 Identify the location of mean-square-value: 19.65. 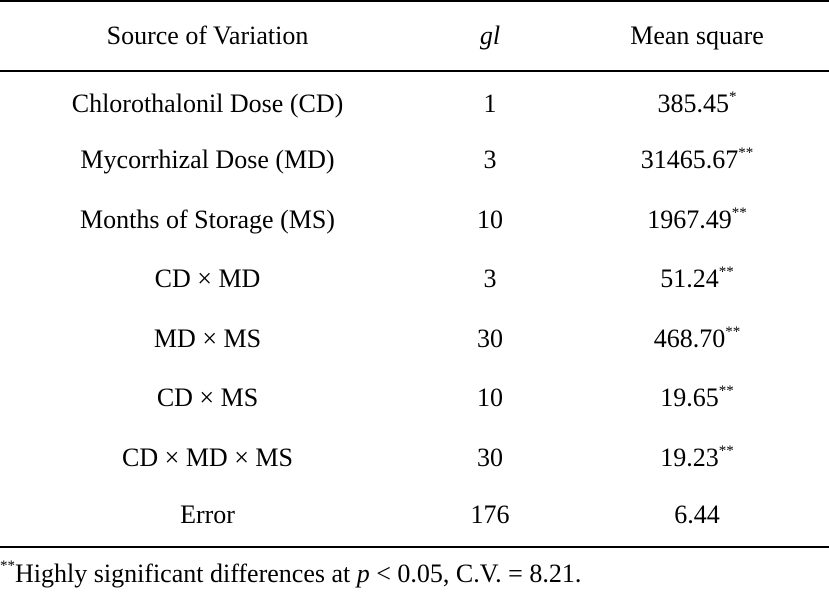
(689, 398).